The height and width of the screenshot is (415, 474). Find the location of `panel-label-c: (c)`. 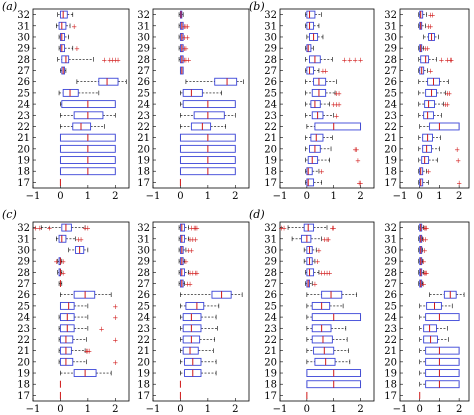

panel-label-c: (c) is located at coordinates (9, 214).